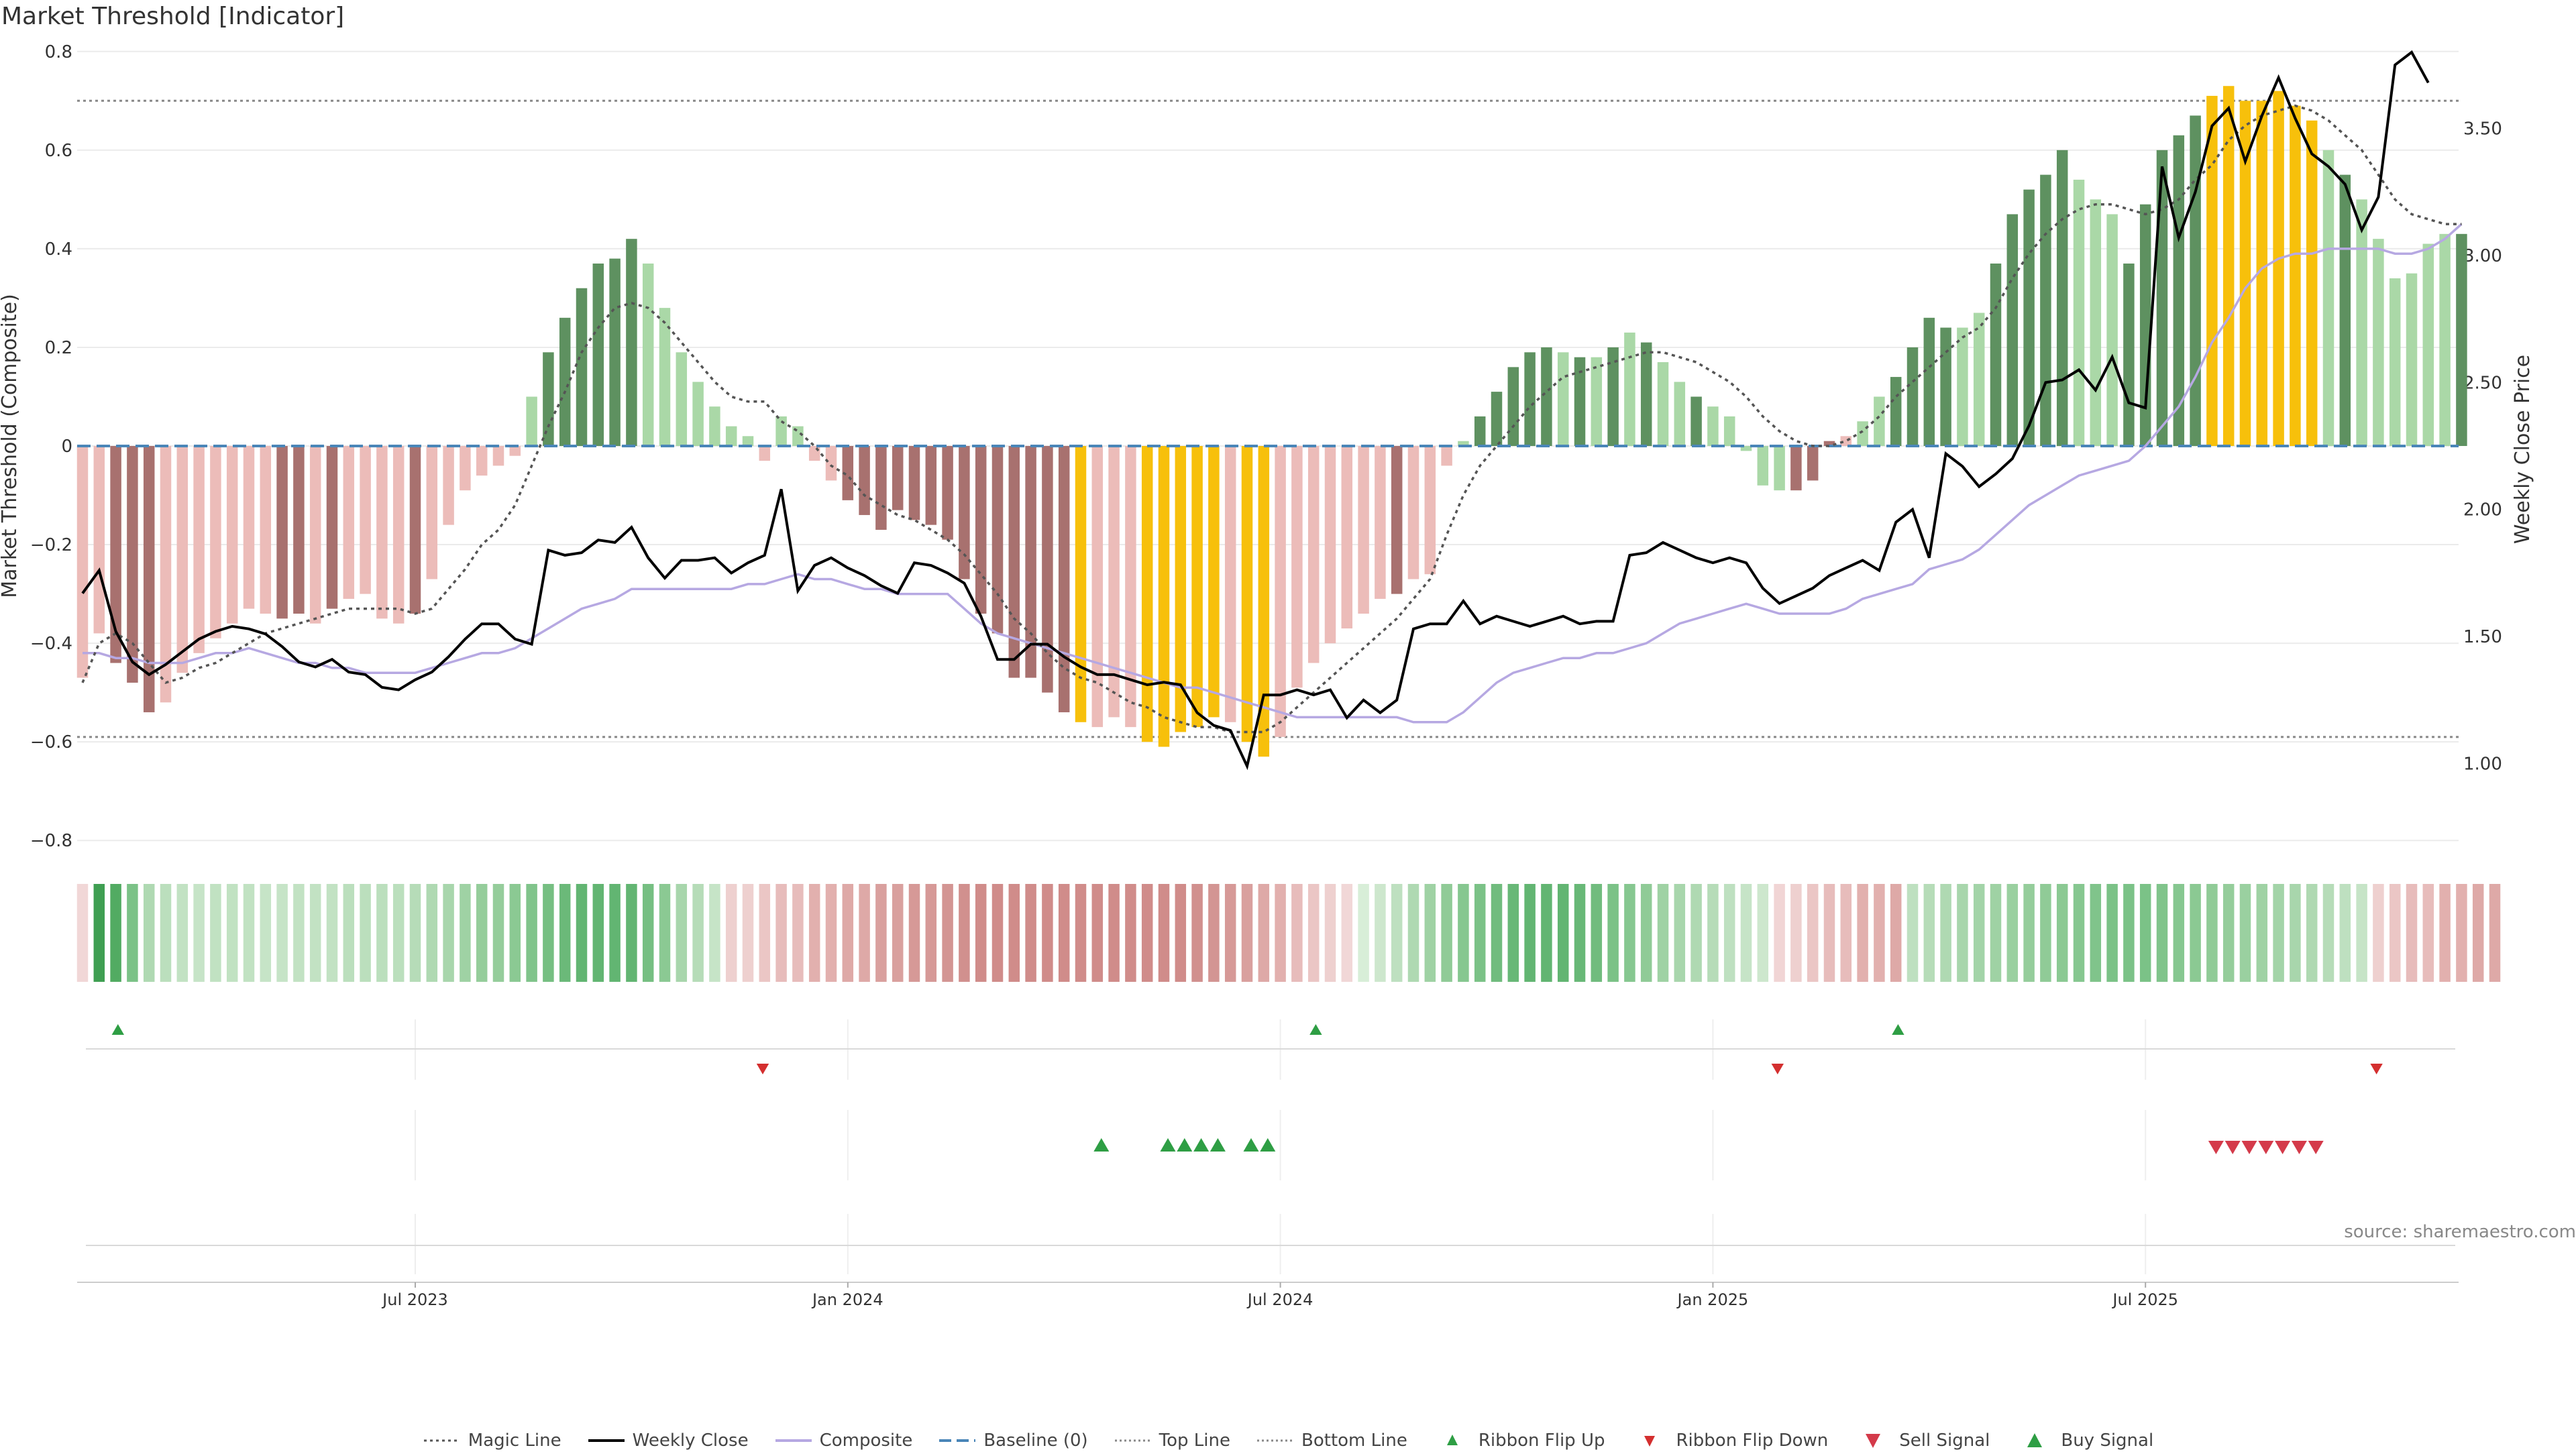  Describe the element at coordinates (2482, 256) in the screenshot. I see `y-tick-right: 3.00` at that location.